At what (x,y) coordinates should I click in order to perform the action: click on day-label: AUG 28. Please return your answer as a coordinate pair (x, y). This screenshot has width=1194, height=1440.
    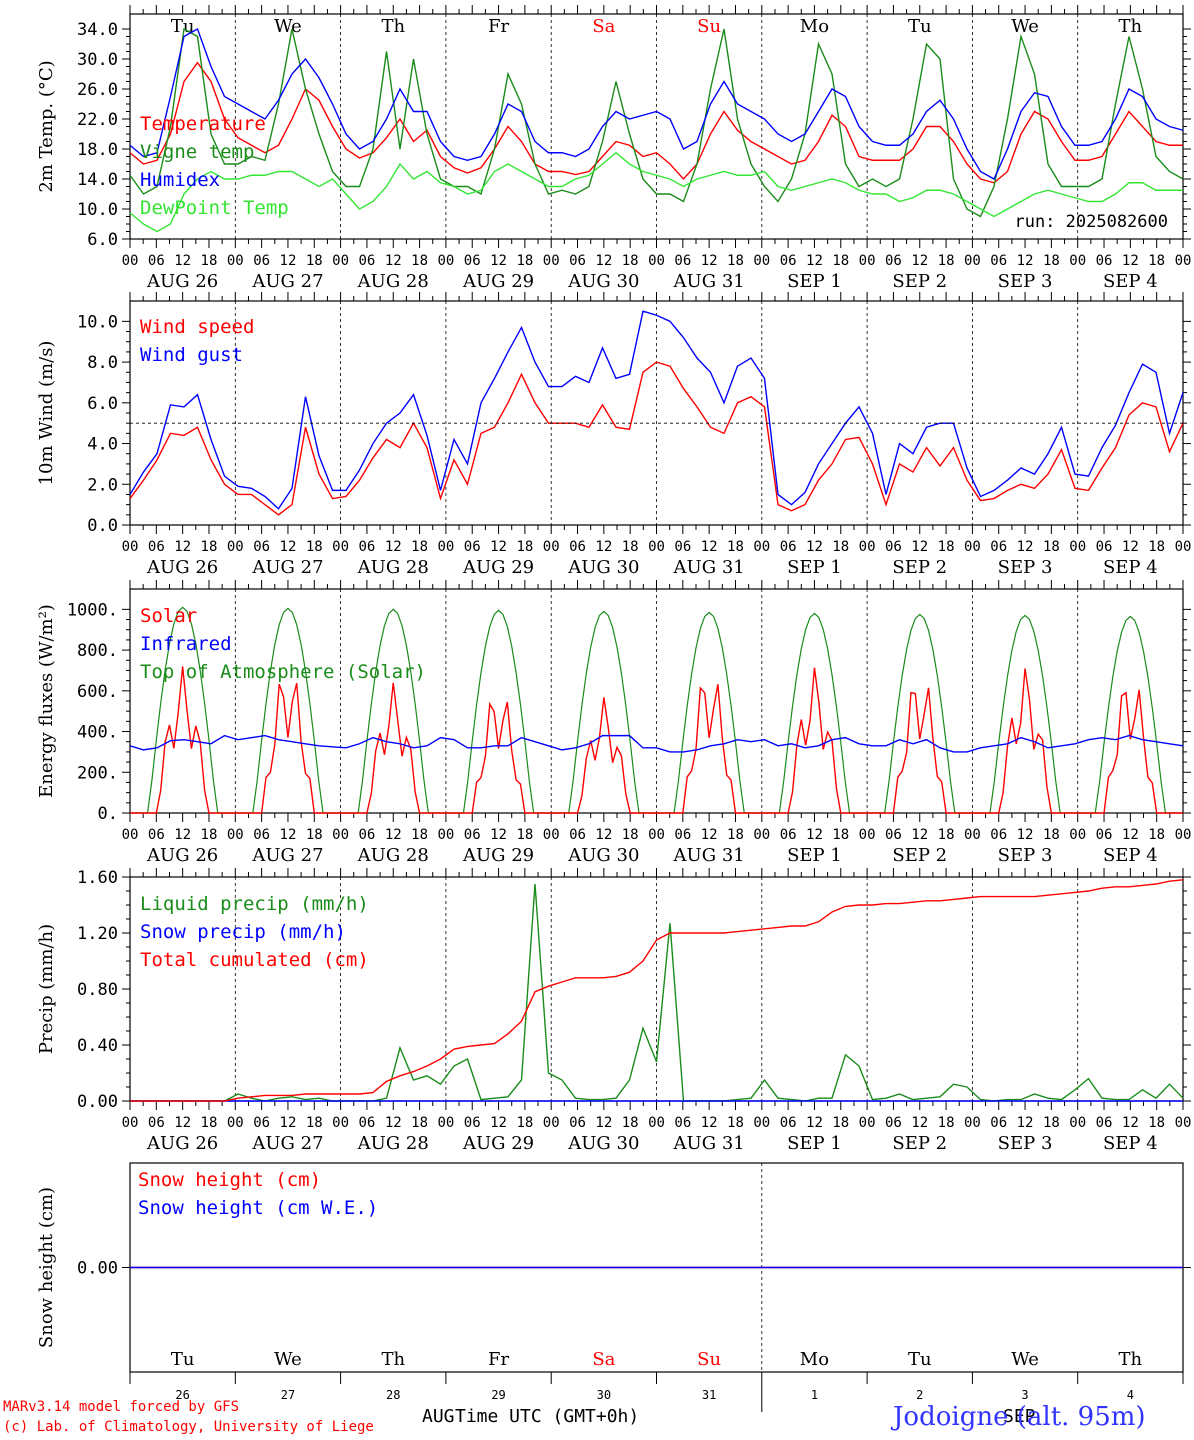
    Looking at the image, I should click on (393, 281).